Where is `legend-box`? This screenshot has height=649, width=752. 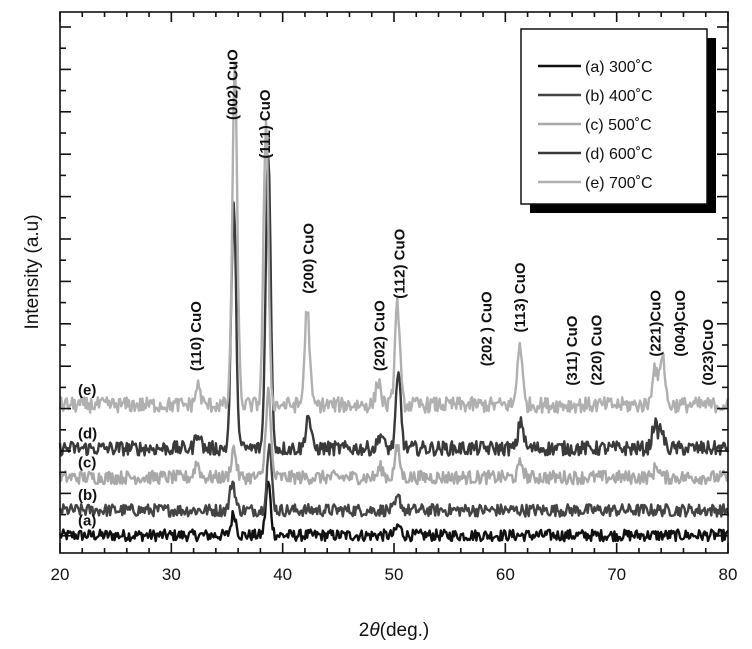
legend-box is located at coordinates (614, 116).